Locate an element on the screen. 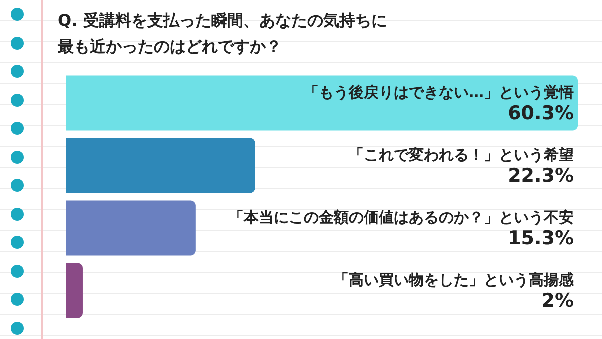 The image size is (602, 339). data-label: 60.3% is located at coordinates (541, 113).